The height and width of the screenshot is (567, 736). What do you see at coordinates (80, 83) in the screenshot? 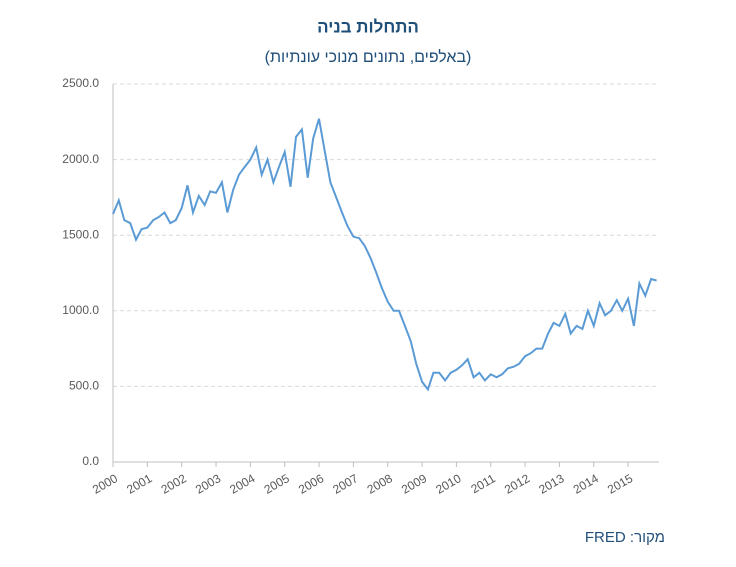
I see `y-tick-label: 2500.0` at bounding box center [80, 83].